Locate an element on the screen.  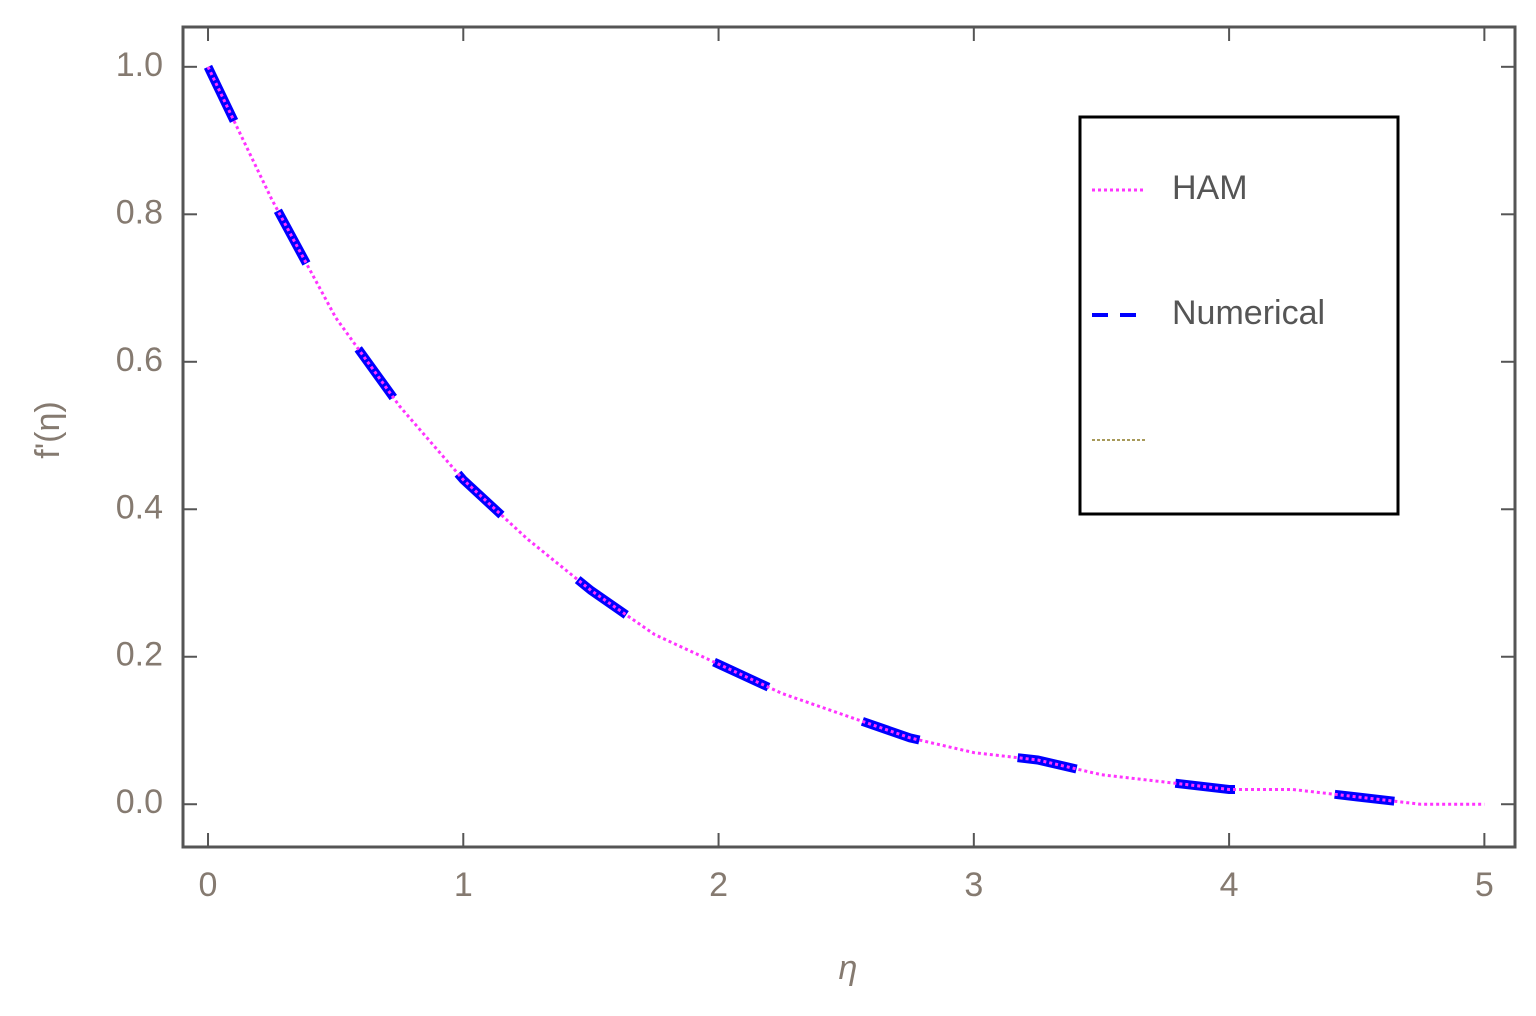
x-tick-label: 1 is located at coordinates (463, 885).